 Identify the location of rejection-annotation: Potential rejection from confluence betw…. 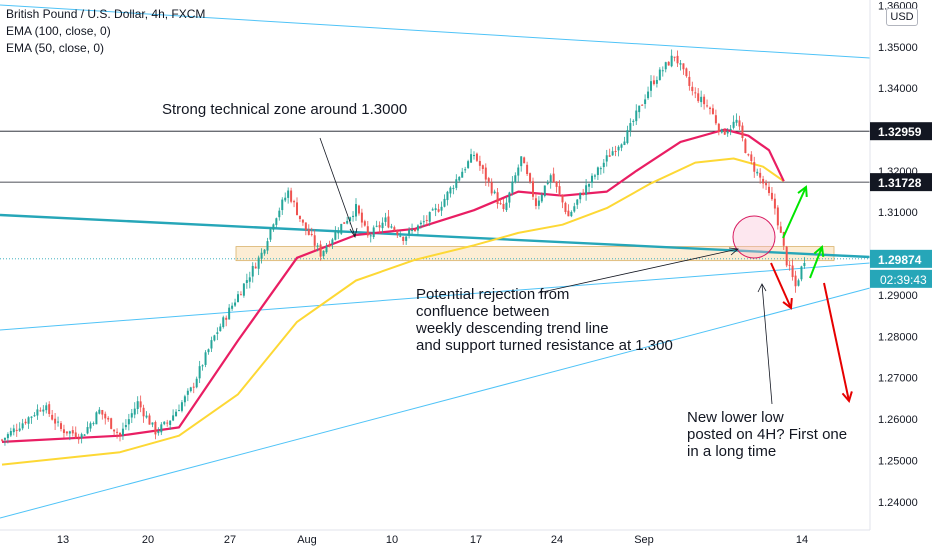
(544, 320).